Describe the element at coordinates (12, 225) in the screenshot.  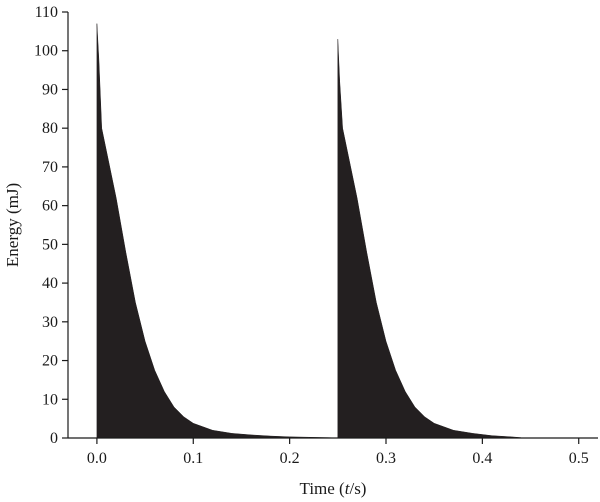
I see `y-axis-title: Energy (mJ)` at that location.